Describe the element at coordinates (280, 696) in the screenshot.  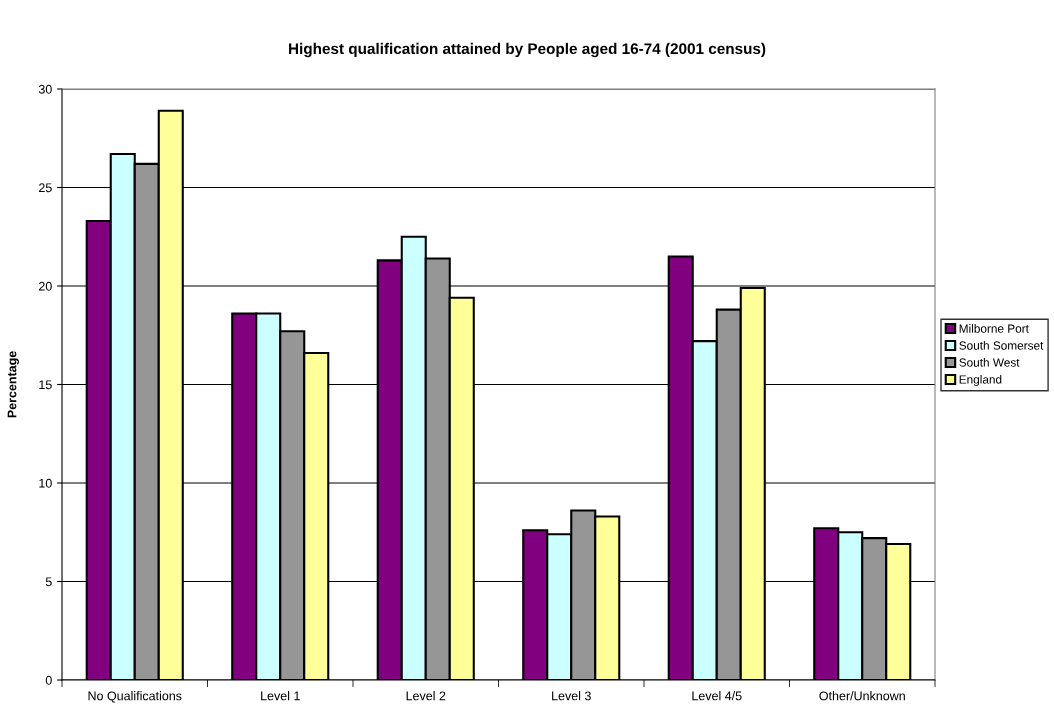
I see `x-tick-label: Level 1` at that location.